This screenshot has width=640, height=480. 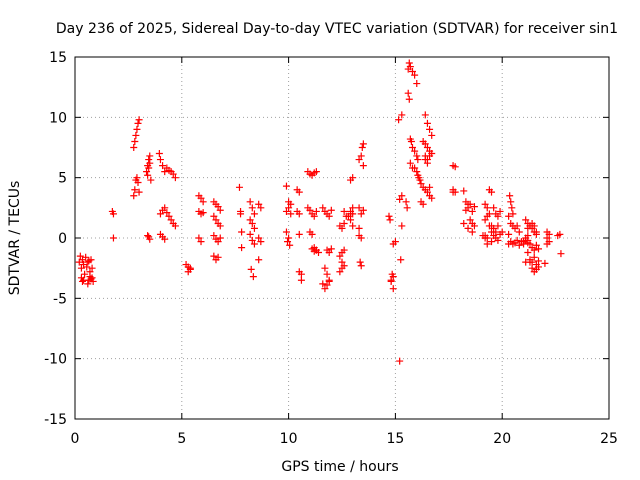 What do you see at coordinates (58, 58) in the screenshot?
I see `y-tick-label: 15` at bounding box center [58, 58].